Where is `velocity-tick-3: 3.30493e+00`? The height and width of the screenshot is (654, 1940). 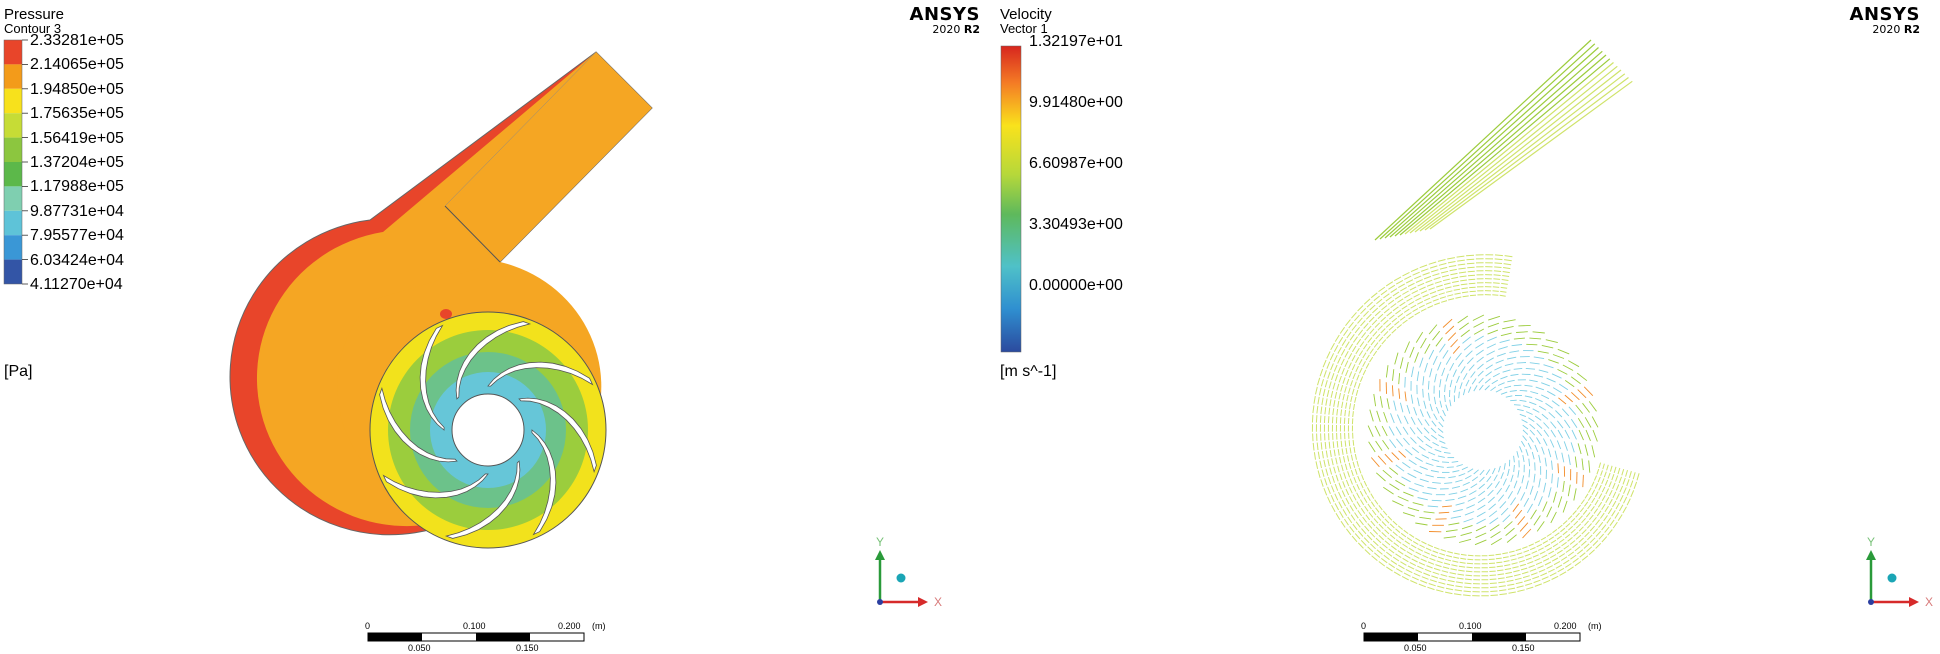 velocity-tick-3: 3.30493e+00 is located at coordinates (1076, 224).